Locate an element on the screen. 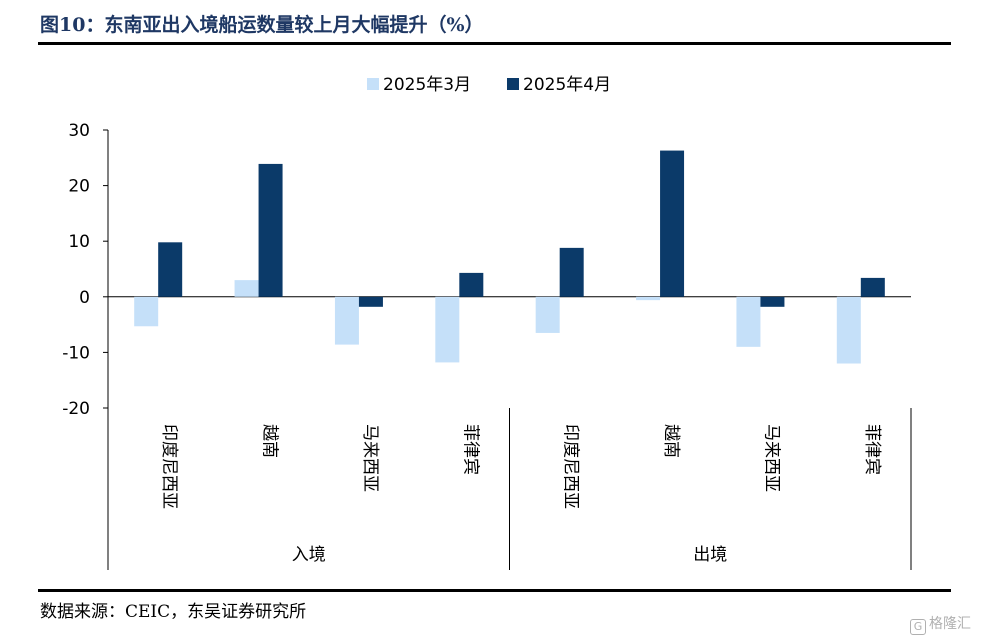 The image size is (983, 643). bottom-rule is located at coordinates (494, 590).